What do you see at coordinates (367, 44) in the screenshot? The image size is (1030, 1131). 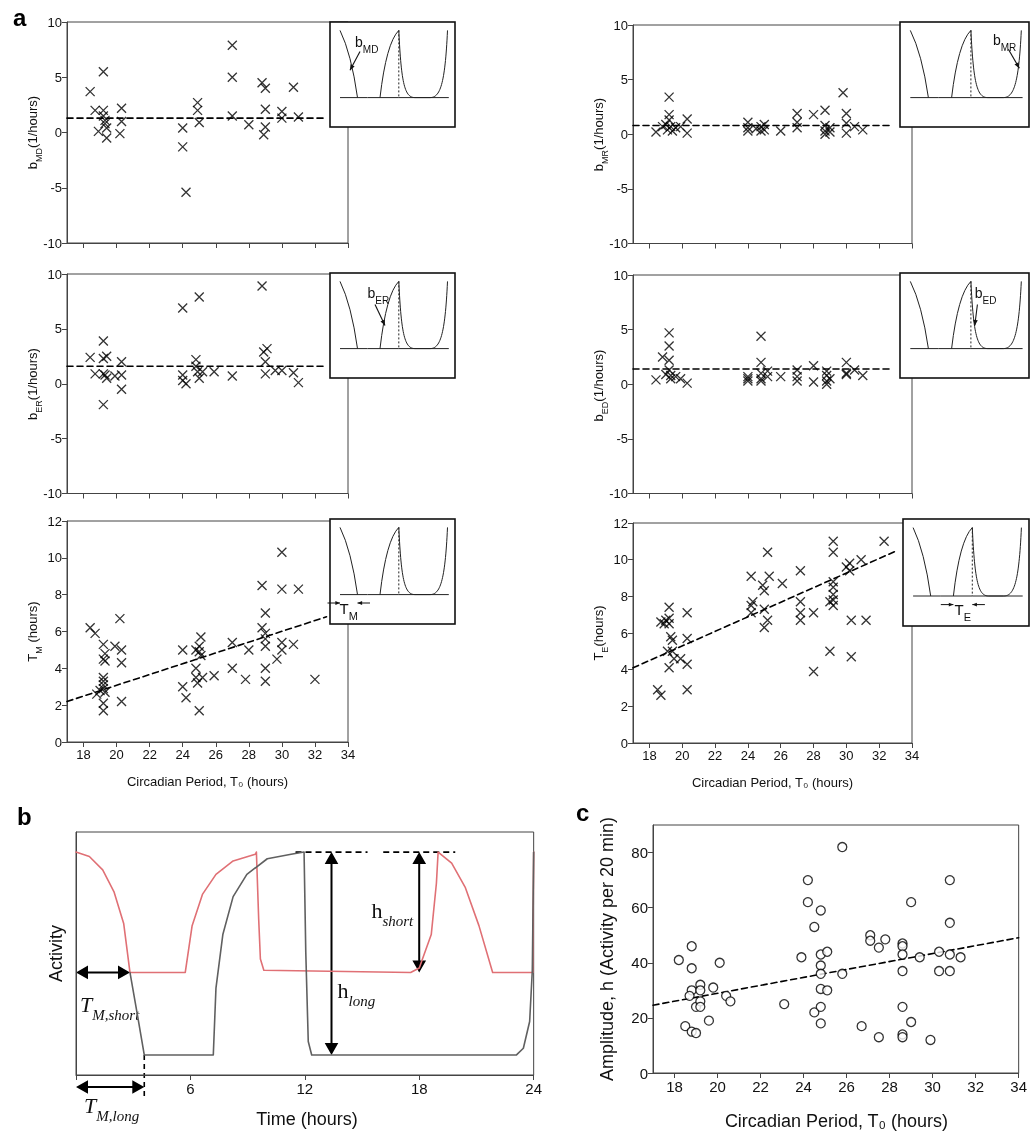 I see `text: b$_{MD}$` at bounding box center [367, 44].